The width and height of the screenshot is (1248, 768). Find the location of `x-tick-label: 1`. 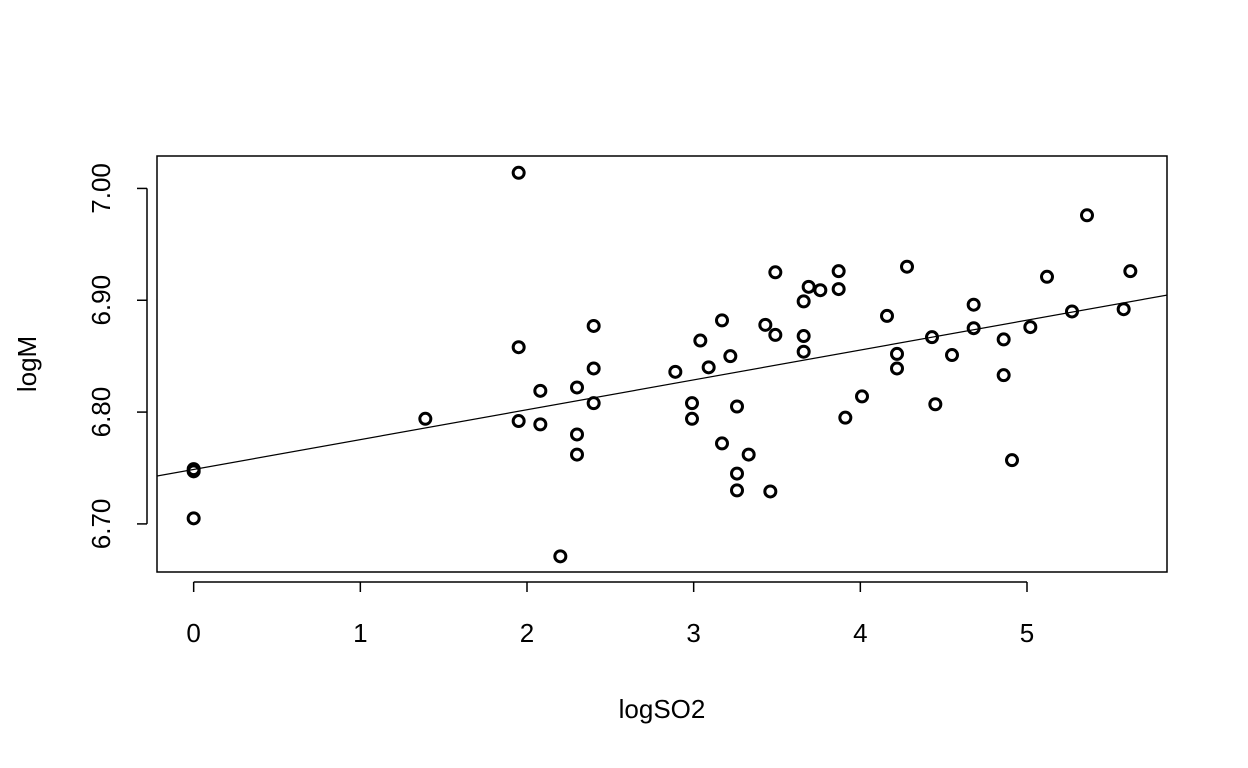

x-tick-label: 1 is located at coordinates (360, 633).